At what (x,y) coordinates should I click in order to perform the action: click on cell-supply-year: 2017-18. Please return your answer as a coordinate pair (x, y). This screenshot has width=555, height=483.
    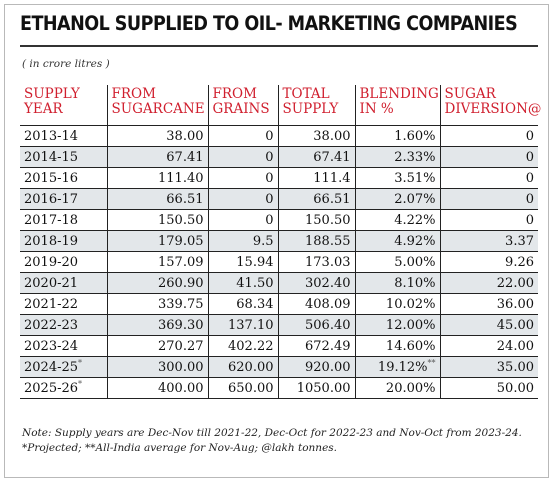
    Looking at the image, I should click on (63, 220).